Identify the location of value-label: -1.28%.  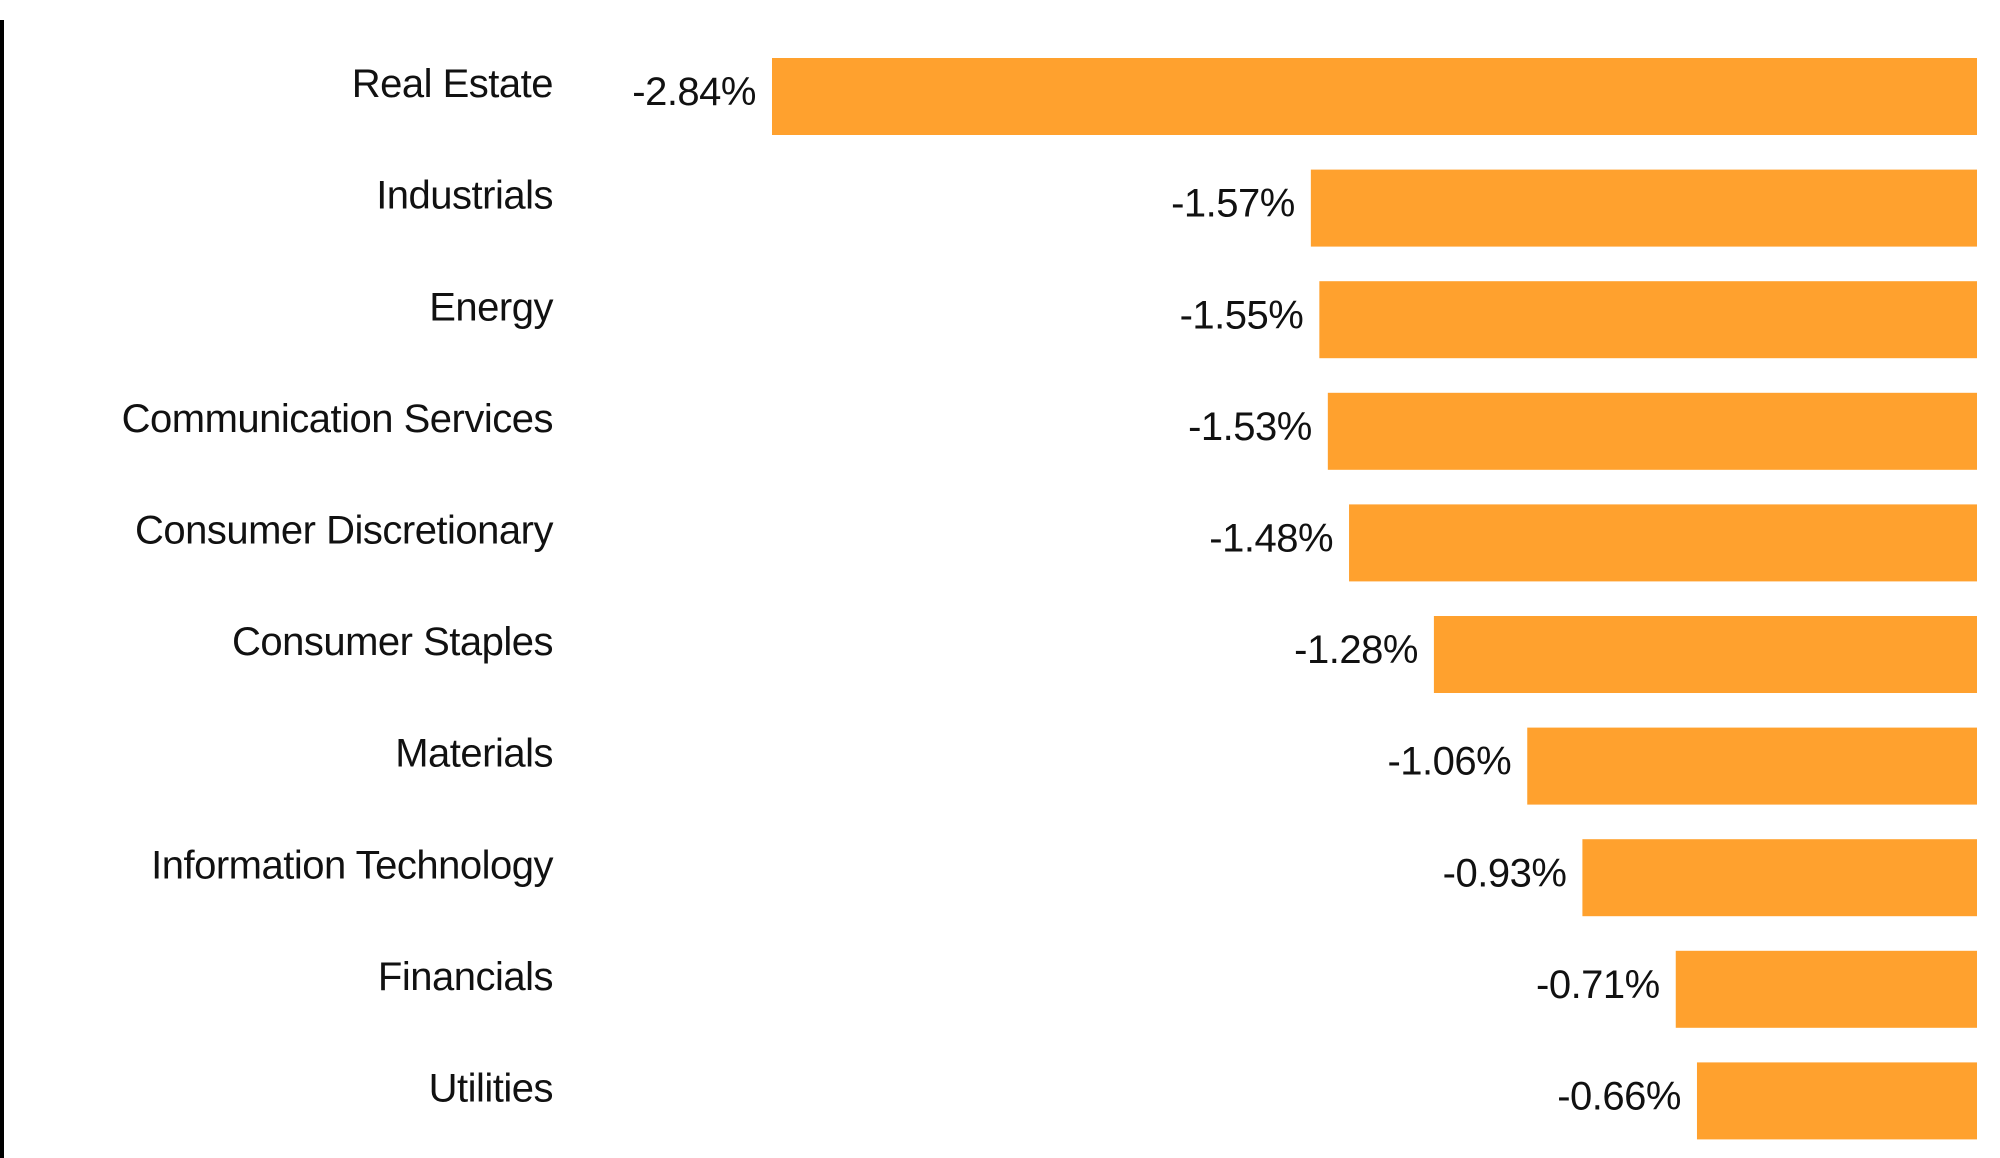
(1356, 650).